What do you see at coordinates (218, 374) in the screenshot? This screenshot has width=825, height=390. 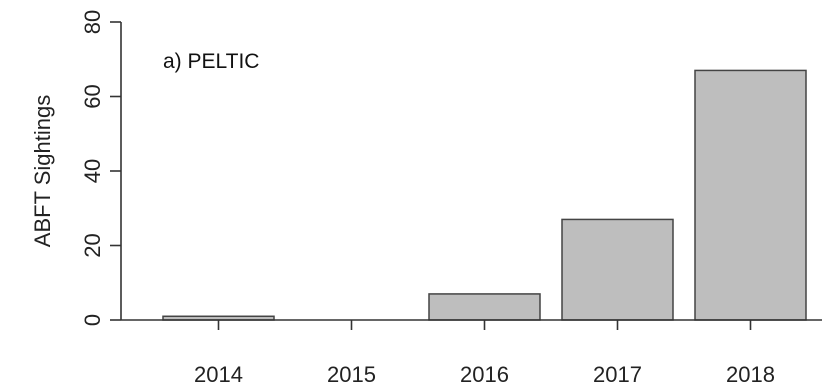 I see `x-tick-label-2014: 2014` at bounding box center [218, 374].